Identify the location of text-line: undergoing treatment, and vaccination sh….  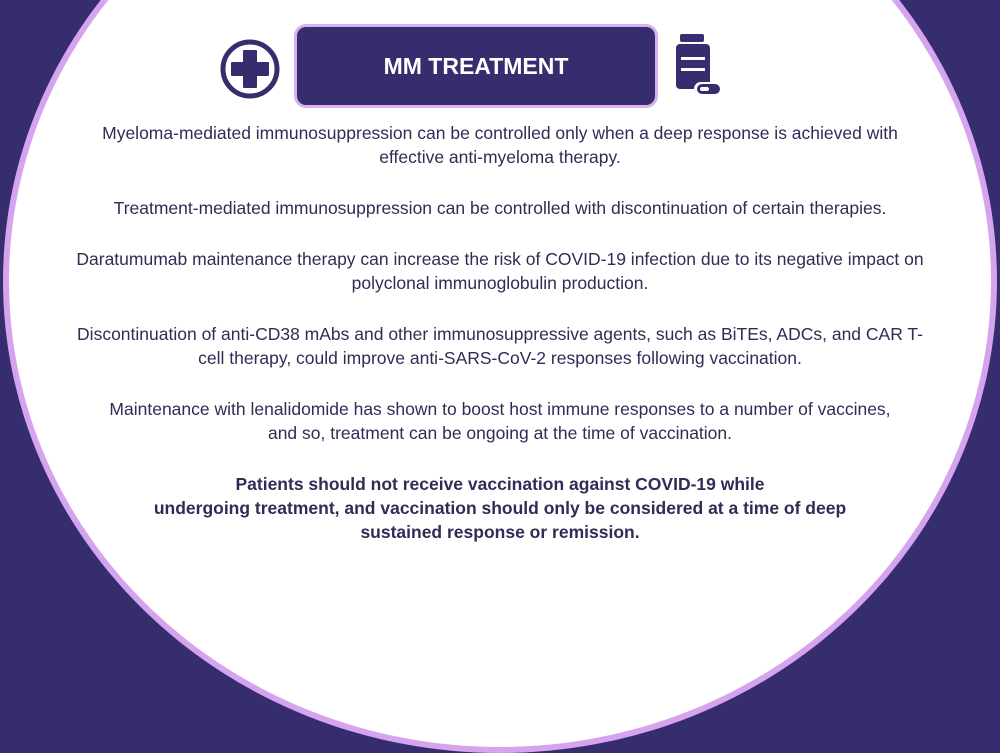
(500, 508).